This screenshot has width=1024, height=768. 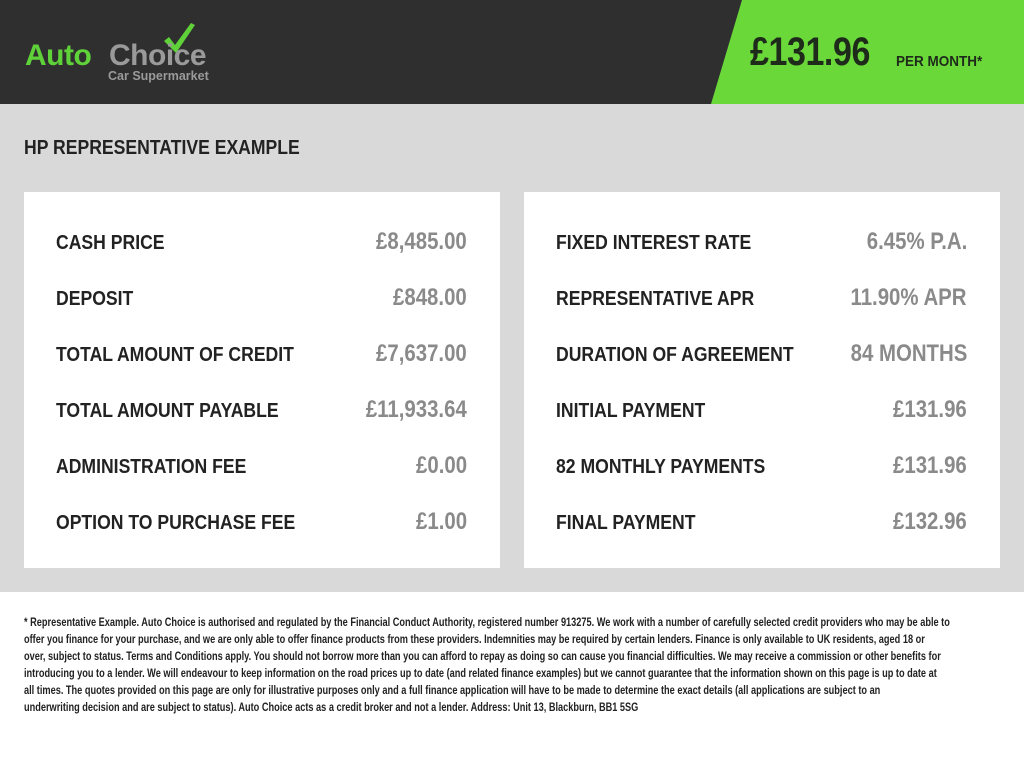 What do you see at coordinates (179, 38) in the screenshot?
I see `checkmark-icon` at bounding box center [179, 38].